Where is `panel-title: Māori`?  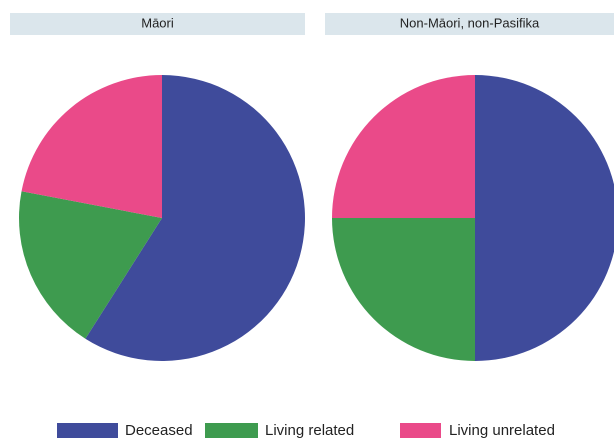
panel-title: Māori is located at coordinates (157, 22).